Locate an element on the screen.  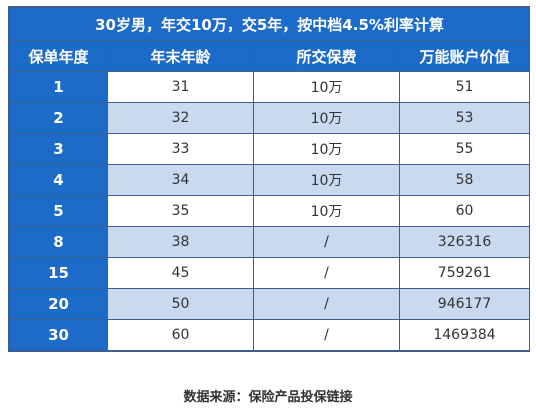
cell-account-value: 946177 is located at coordinates (464, 304).